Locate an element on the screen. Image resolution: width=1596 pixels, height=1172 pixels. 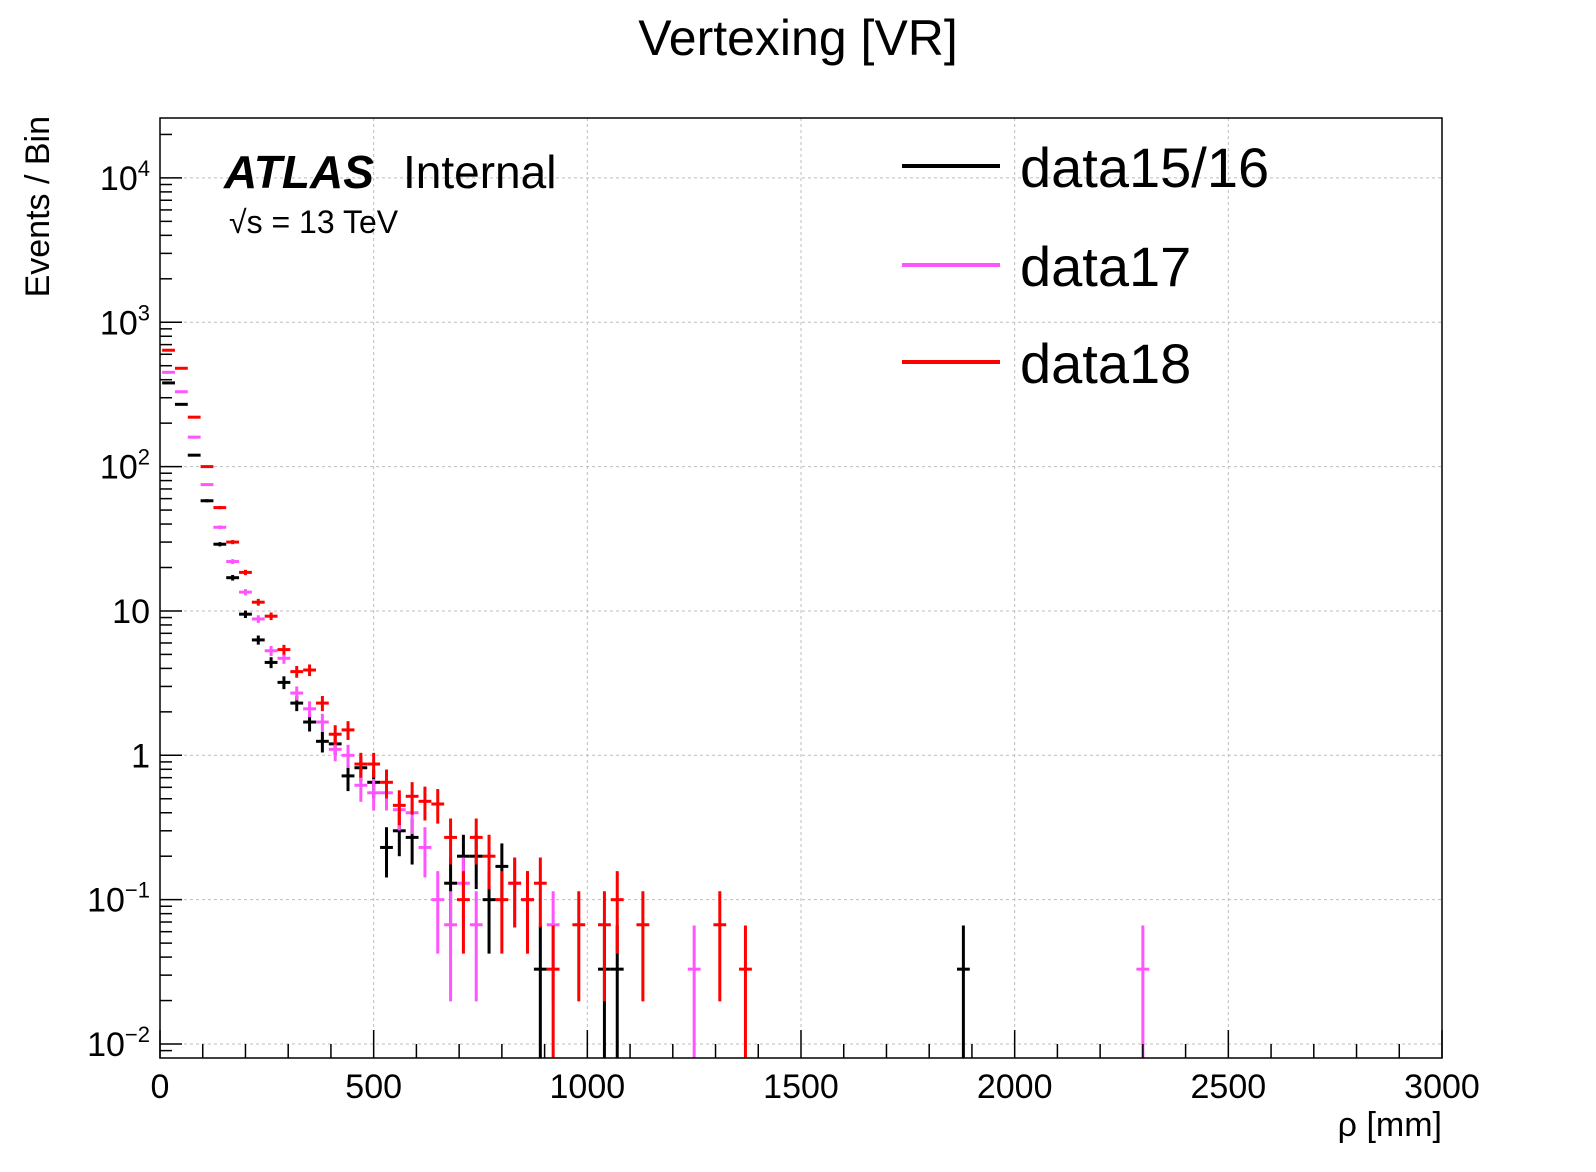
chart-title: Vertexing [VR] is located at coordinates (798, 38).